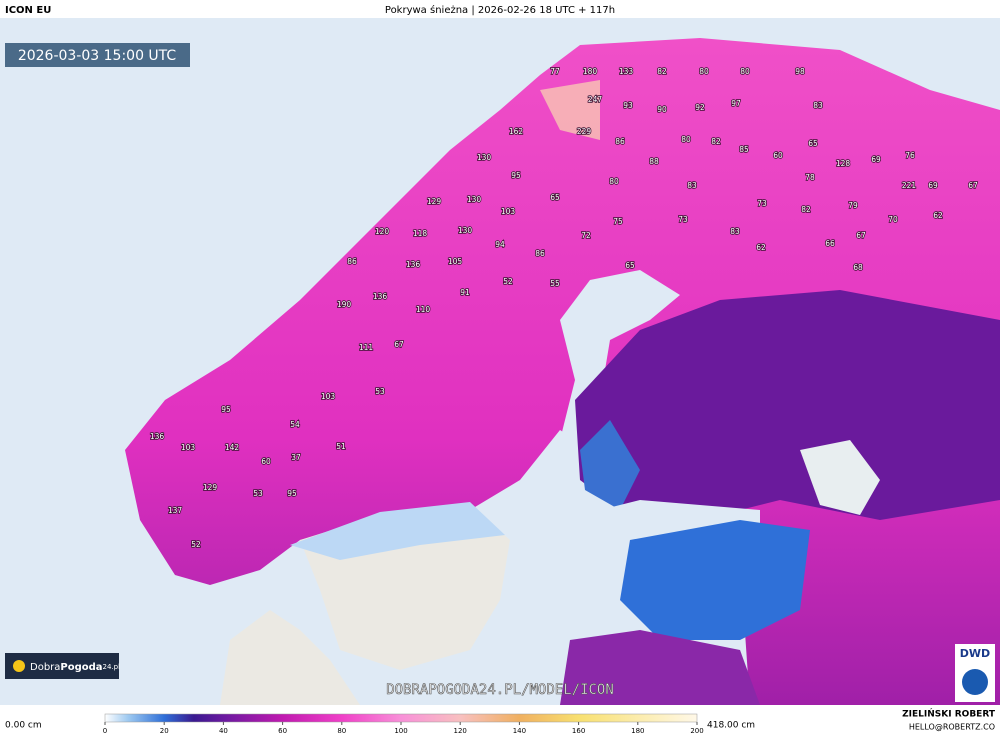 The width and height of the screenshot is (1000, 739). Describe the element at coordinates (23, 726) in the screenshot. I see `colorbar-min: 0.00 cm` at that location.